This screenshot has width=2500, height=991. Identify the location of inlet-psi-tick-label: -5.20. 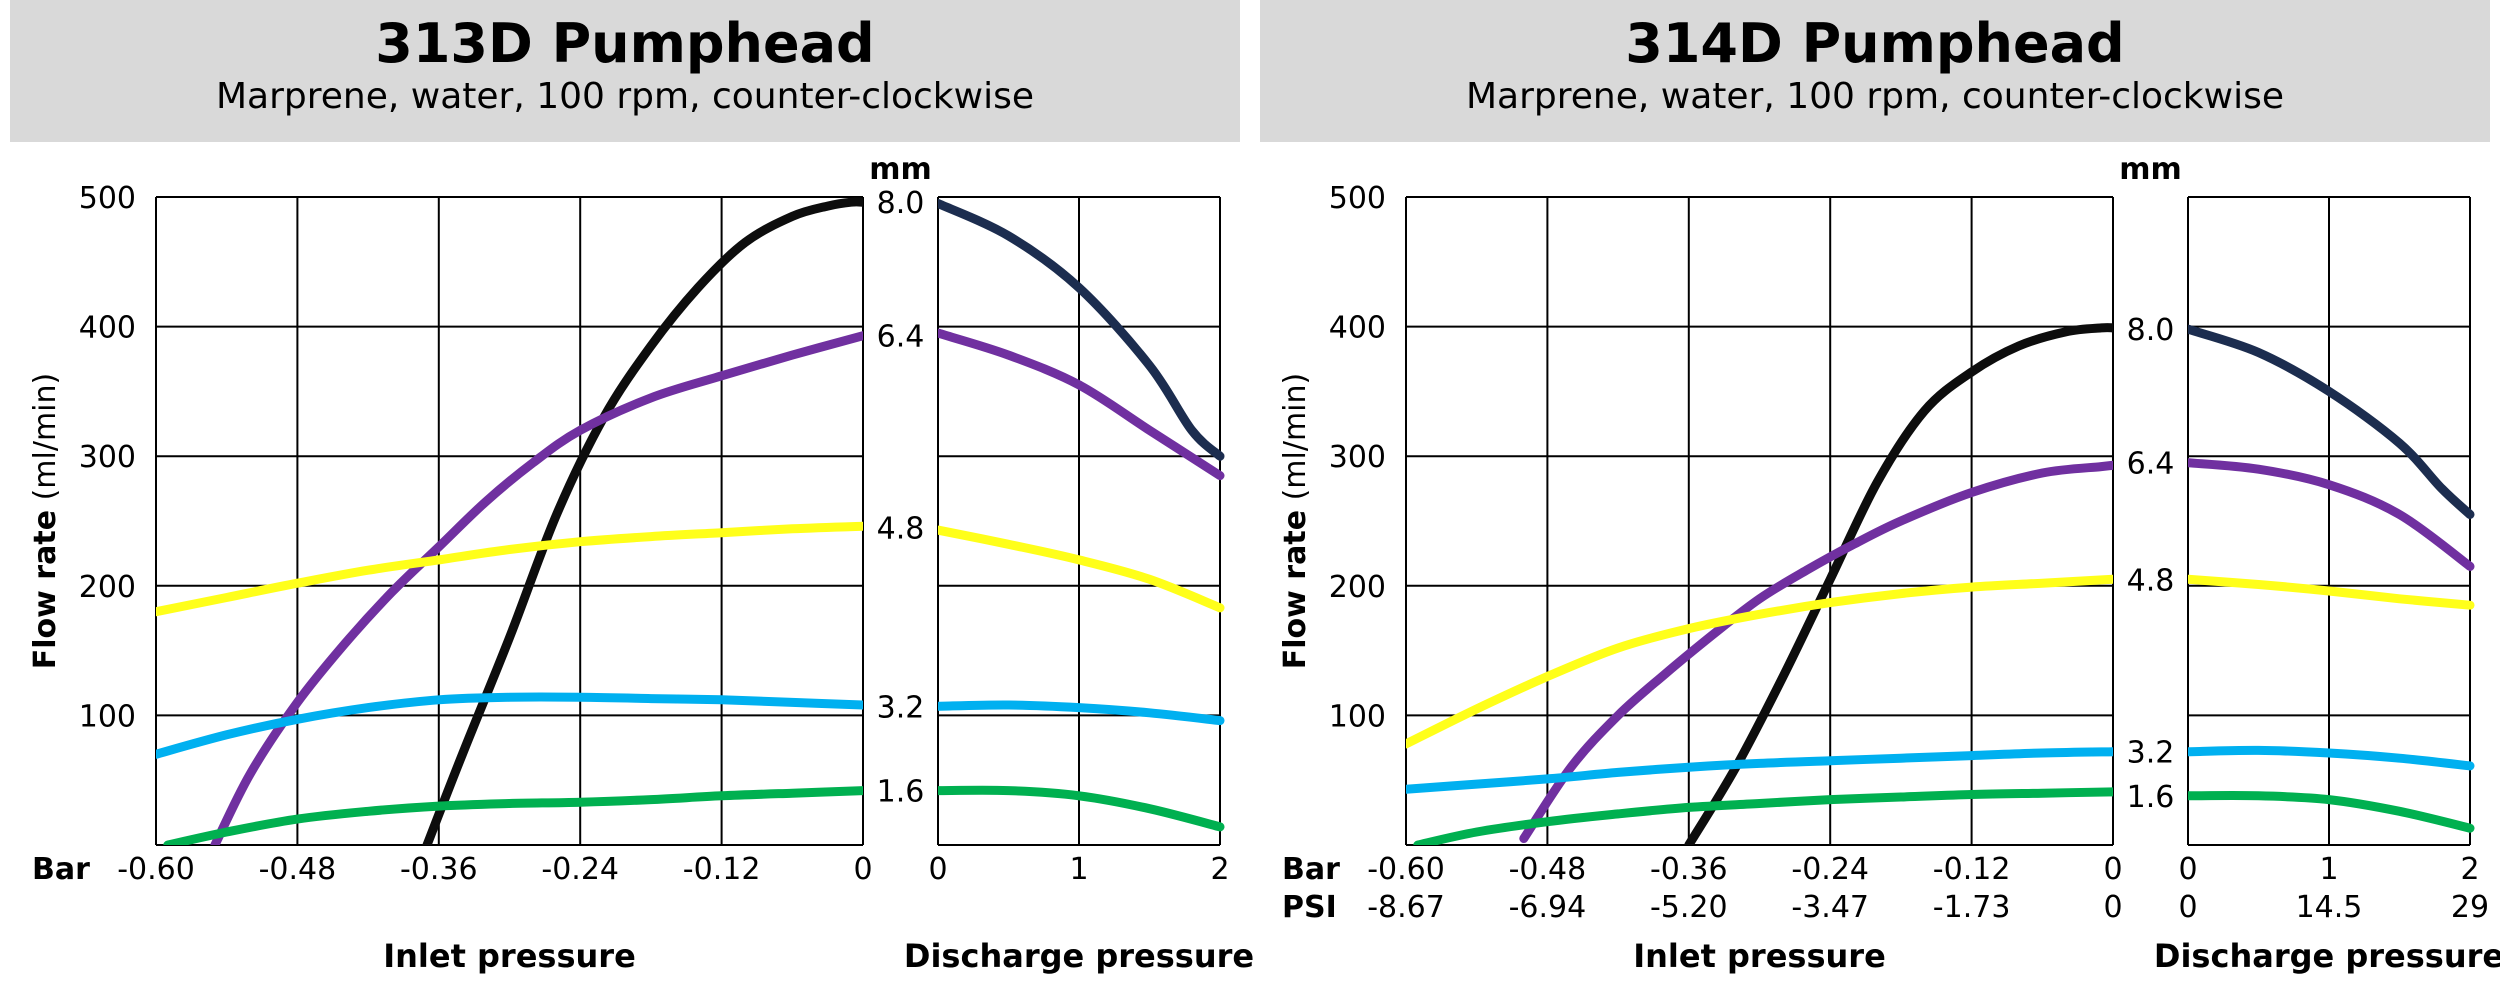
(1689, 907).